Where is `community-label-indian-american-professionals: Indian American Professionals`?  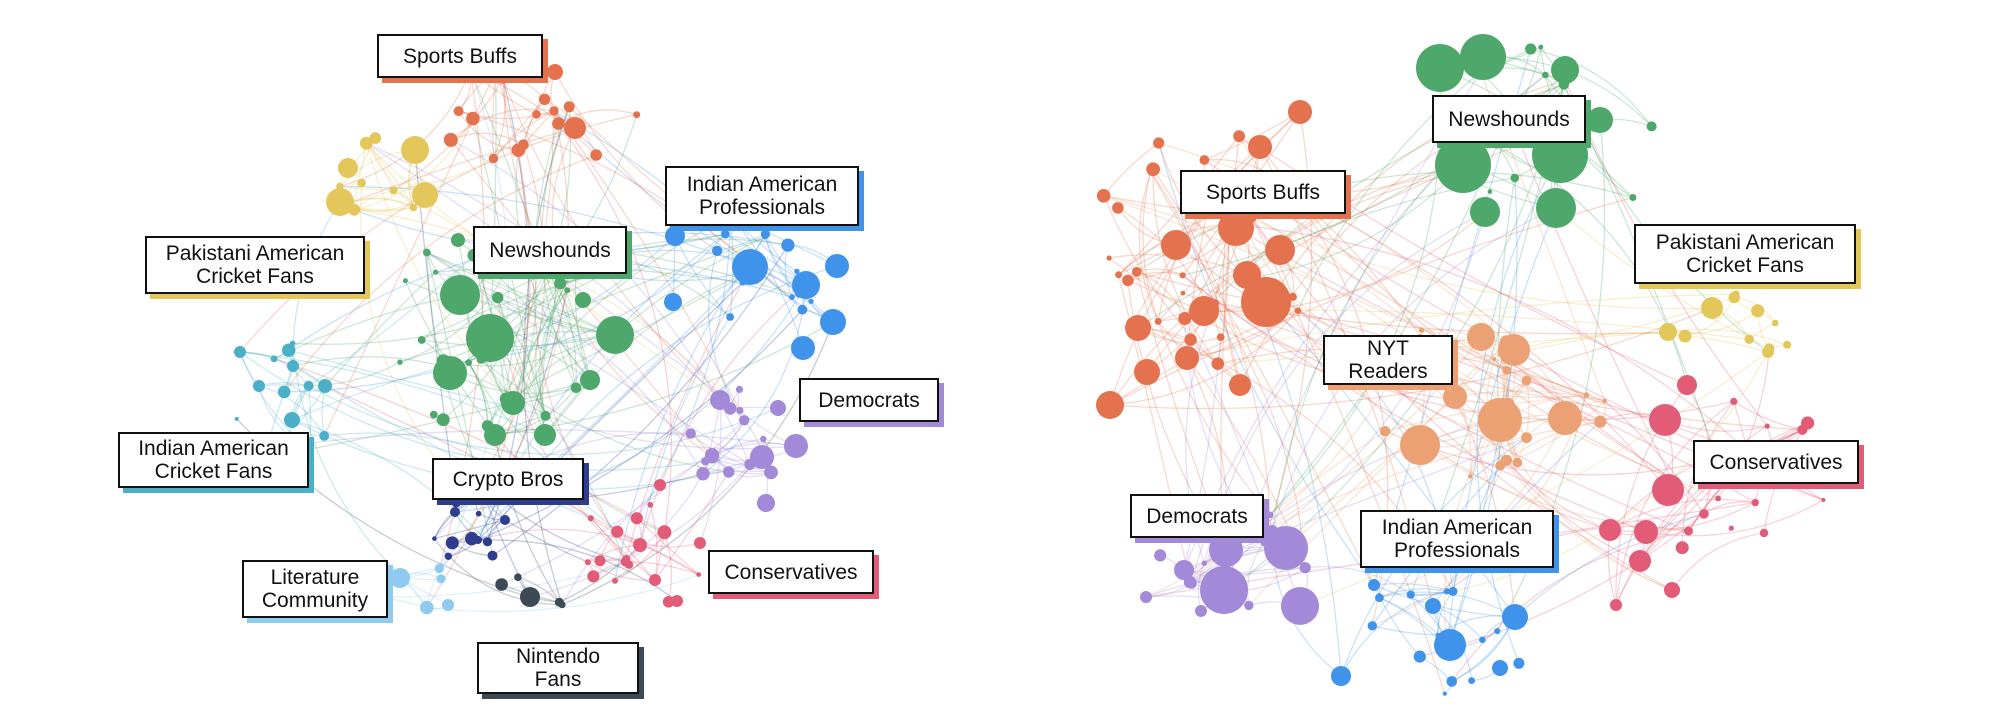
community-label-indian-american-professionals: Indian American Professionals is located at coordinates (762, 196).